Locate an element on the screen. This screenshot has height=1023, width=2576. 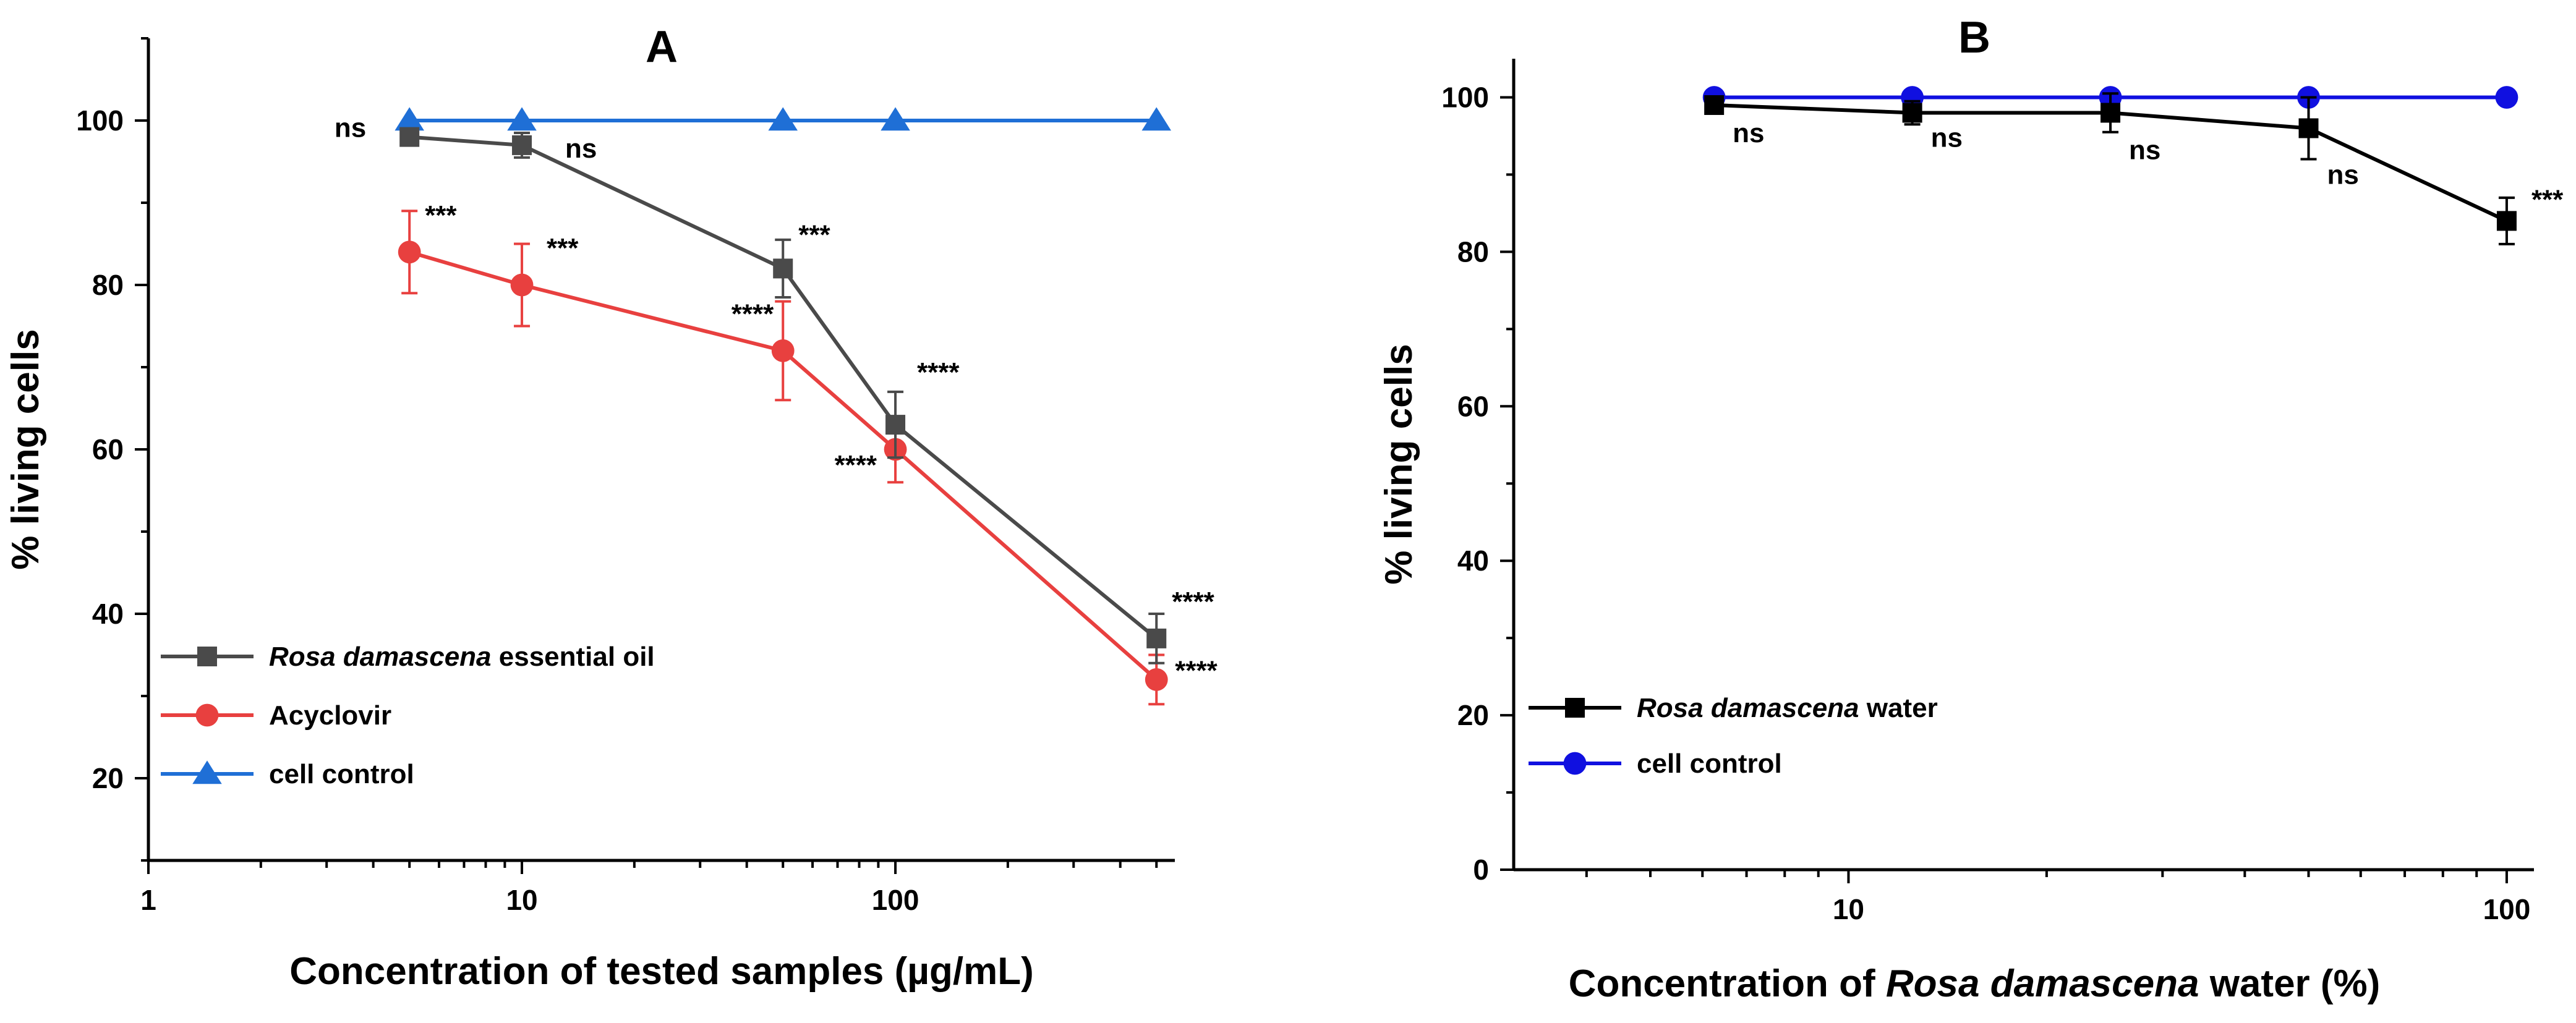
legend-label-rest: essential oil is located at coordinates (573, 657).